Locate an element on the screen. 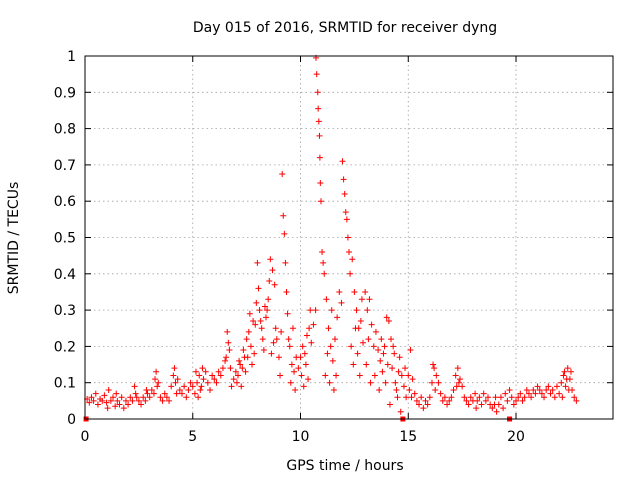  y-tick-label: 0.1 is located at coordinates (65, 384).